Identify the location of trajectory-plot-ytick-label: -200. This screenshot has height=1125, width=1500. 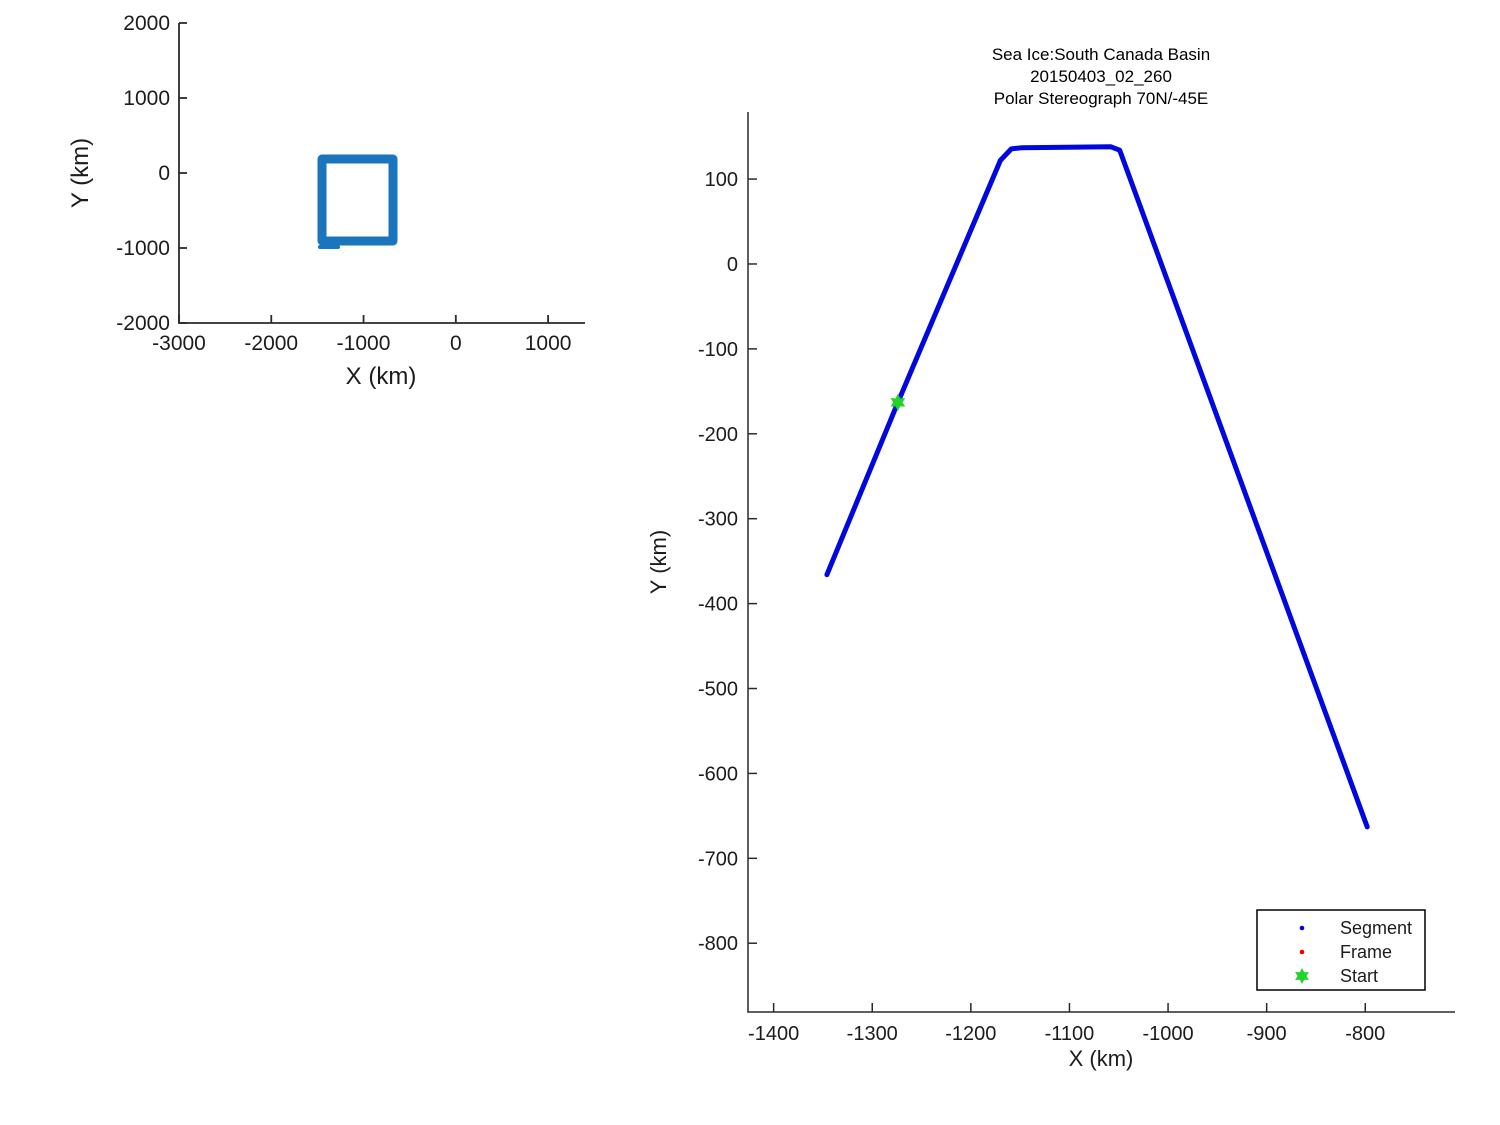
(718, 435).